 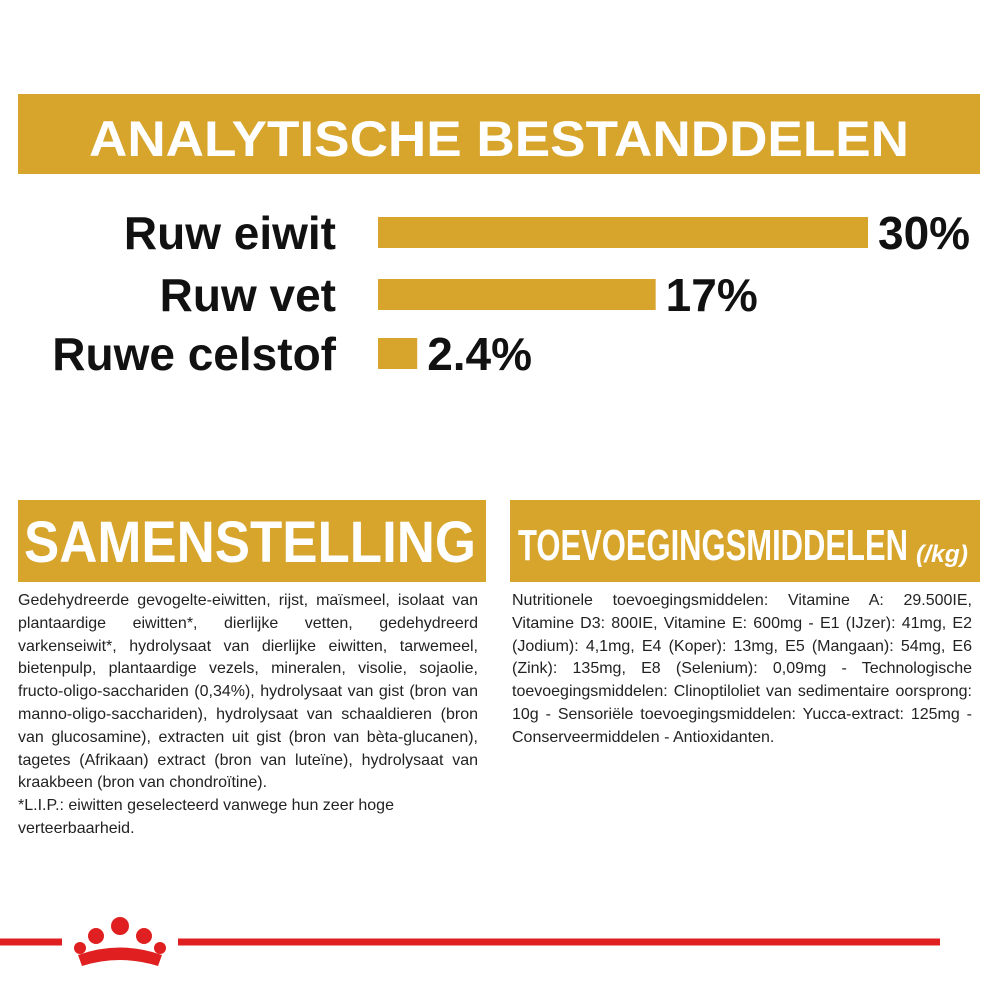 I want to click on section-title-suffix: (/kg), so click(x=942, y=554).